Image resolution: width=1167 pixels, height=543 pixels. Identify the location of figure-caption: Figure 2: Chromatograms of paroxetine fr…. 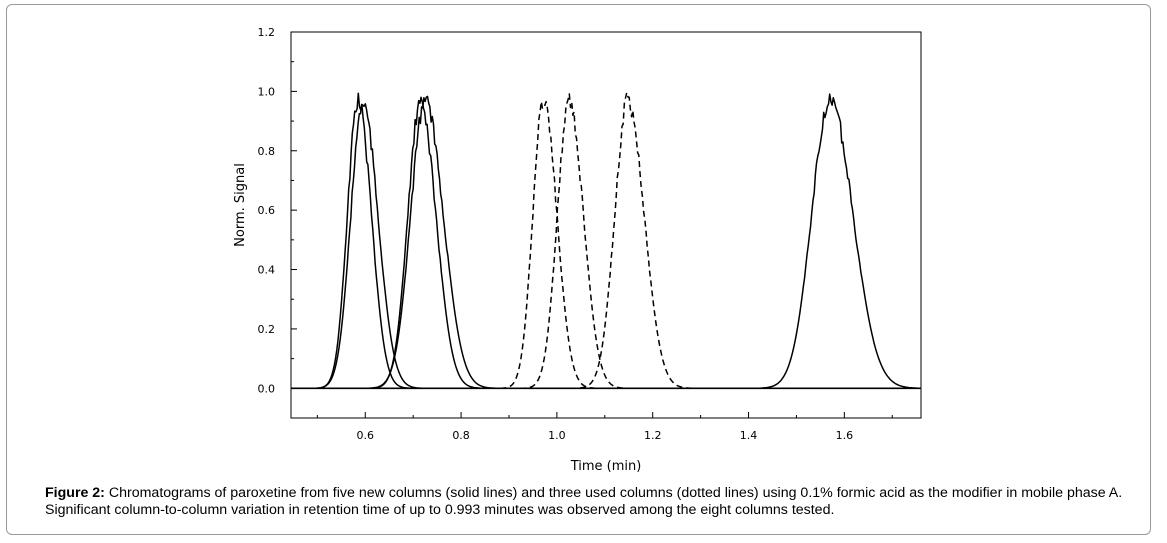
(585, 502).